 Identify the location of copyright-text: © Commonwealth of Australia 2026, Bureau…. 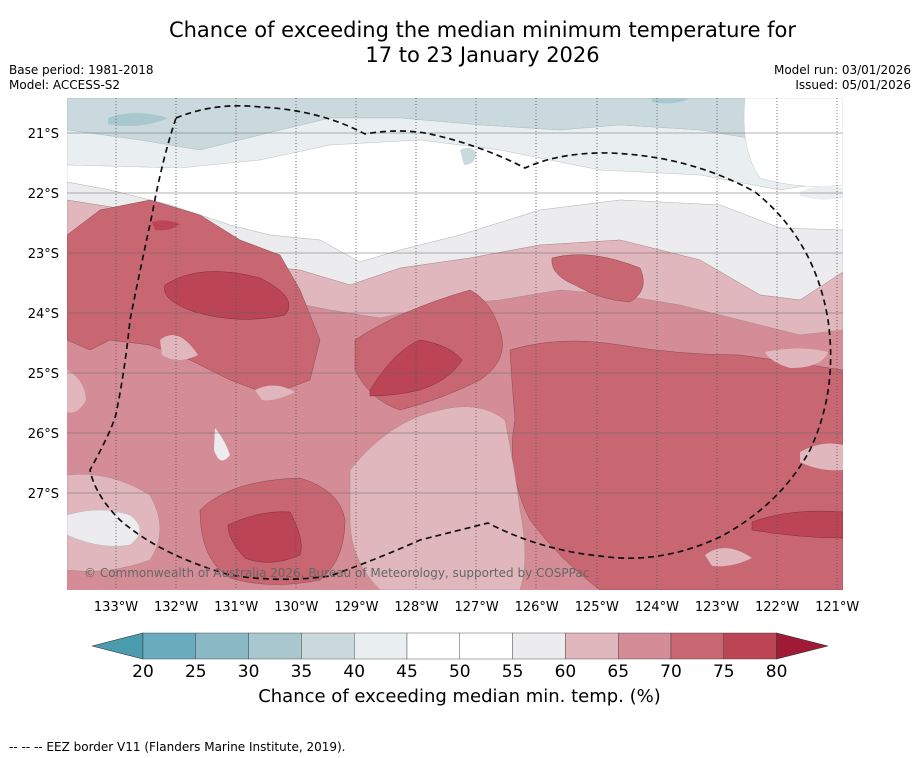
(336, 573).